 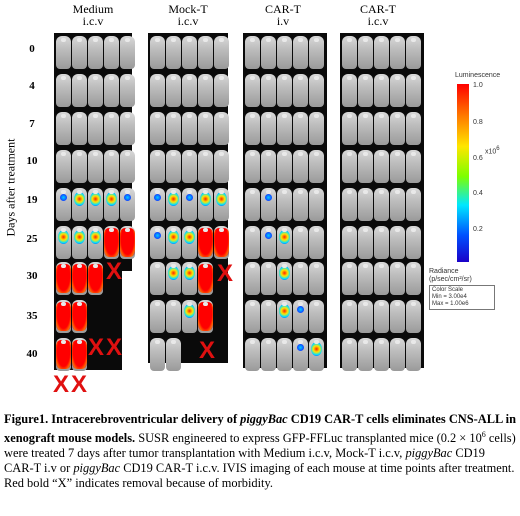 What do you see at coordinates (244, 461) in the screenshot?
I see `caption-body-3: CD19 CAR-T i.v or` at bounding box center [244, 461].